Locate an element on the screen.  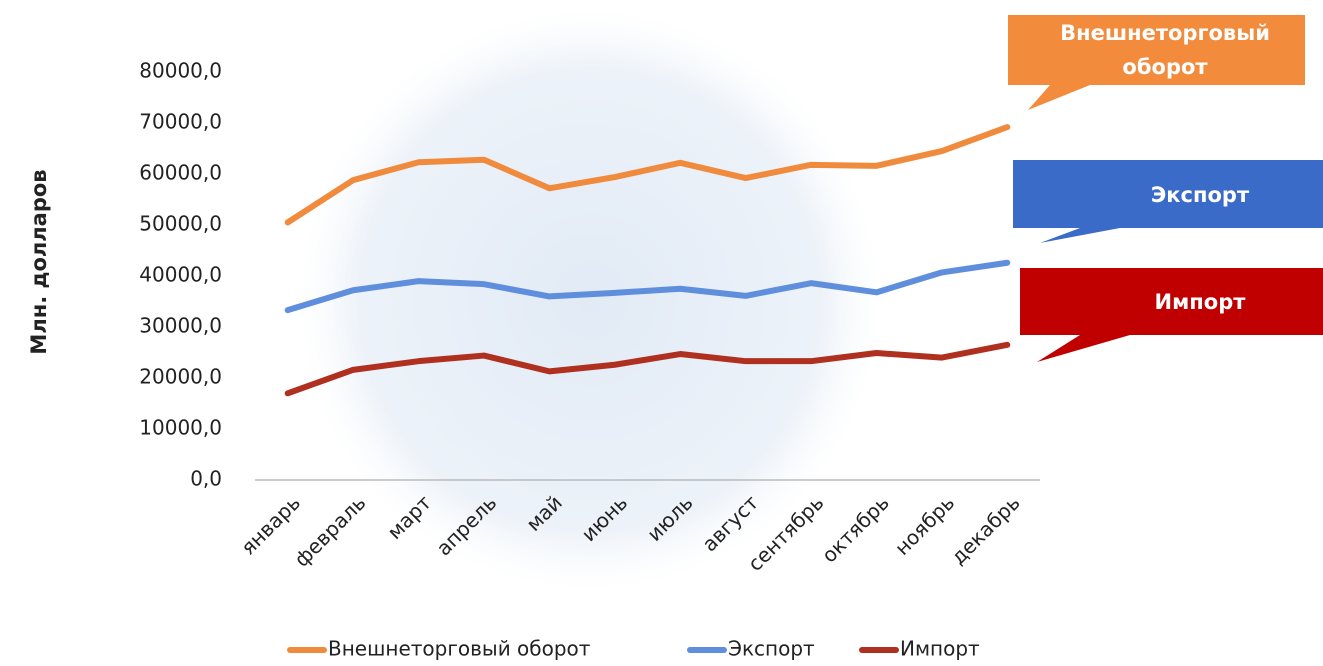
y-tick-label: 60000,0 is located at coordinates (180, 173).